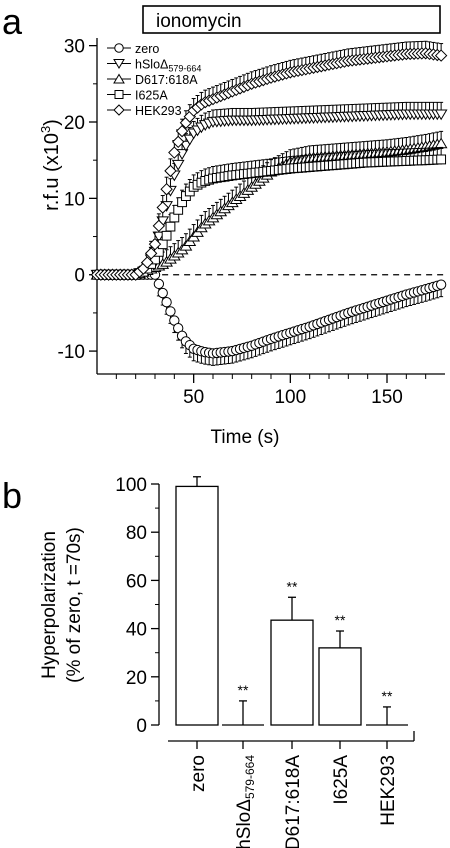 This screenshot has width=450, height=848. What do you see at coordinates (74, 47) in the screenshot?
I see `chart-a-ytick-label: 30` at bounding box center [74, 47].